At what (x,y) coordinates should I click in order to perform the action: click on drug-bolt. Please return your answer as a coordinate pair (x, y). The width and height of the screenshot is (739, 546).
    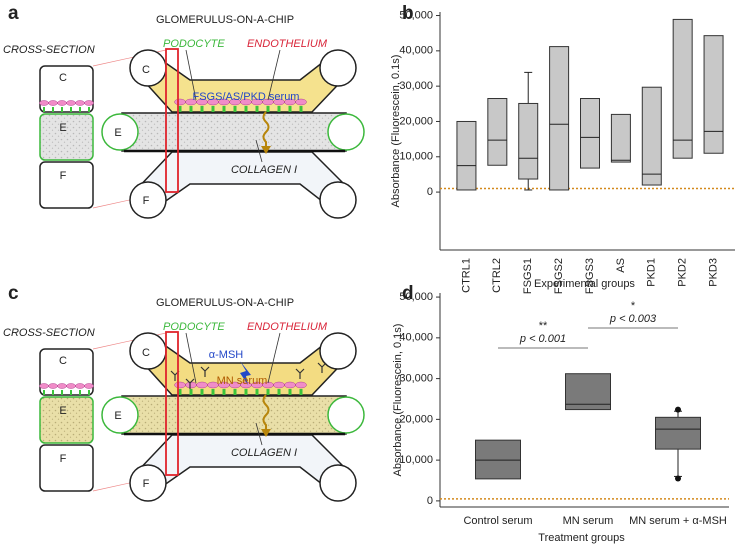
    Looking at the image, I should click on (245, 373).